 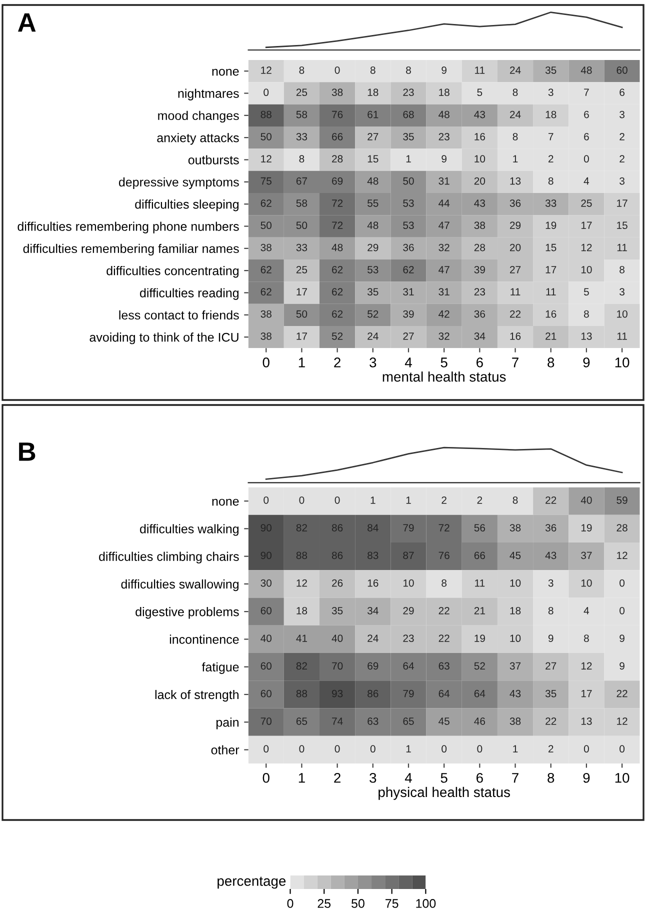 What do you see at coordinates (301, 666) in the screenshot?
I see `data-label: 82` at bounding box center [301, 666].